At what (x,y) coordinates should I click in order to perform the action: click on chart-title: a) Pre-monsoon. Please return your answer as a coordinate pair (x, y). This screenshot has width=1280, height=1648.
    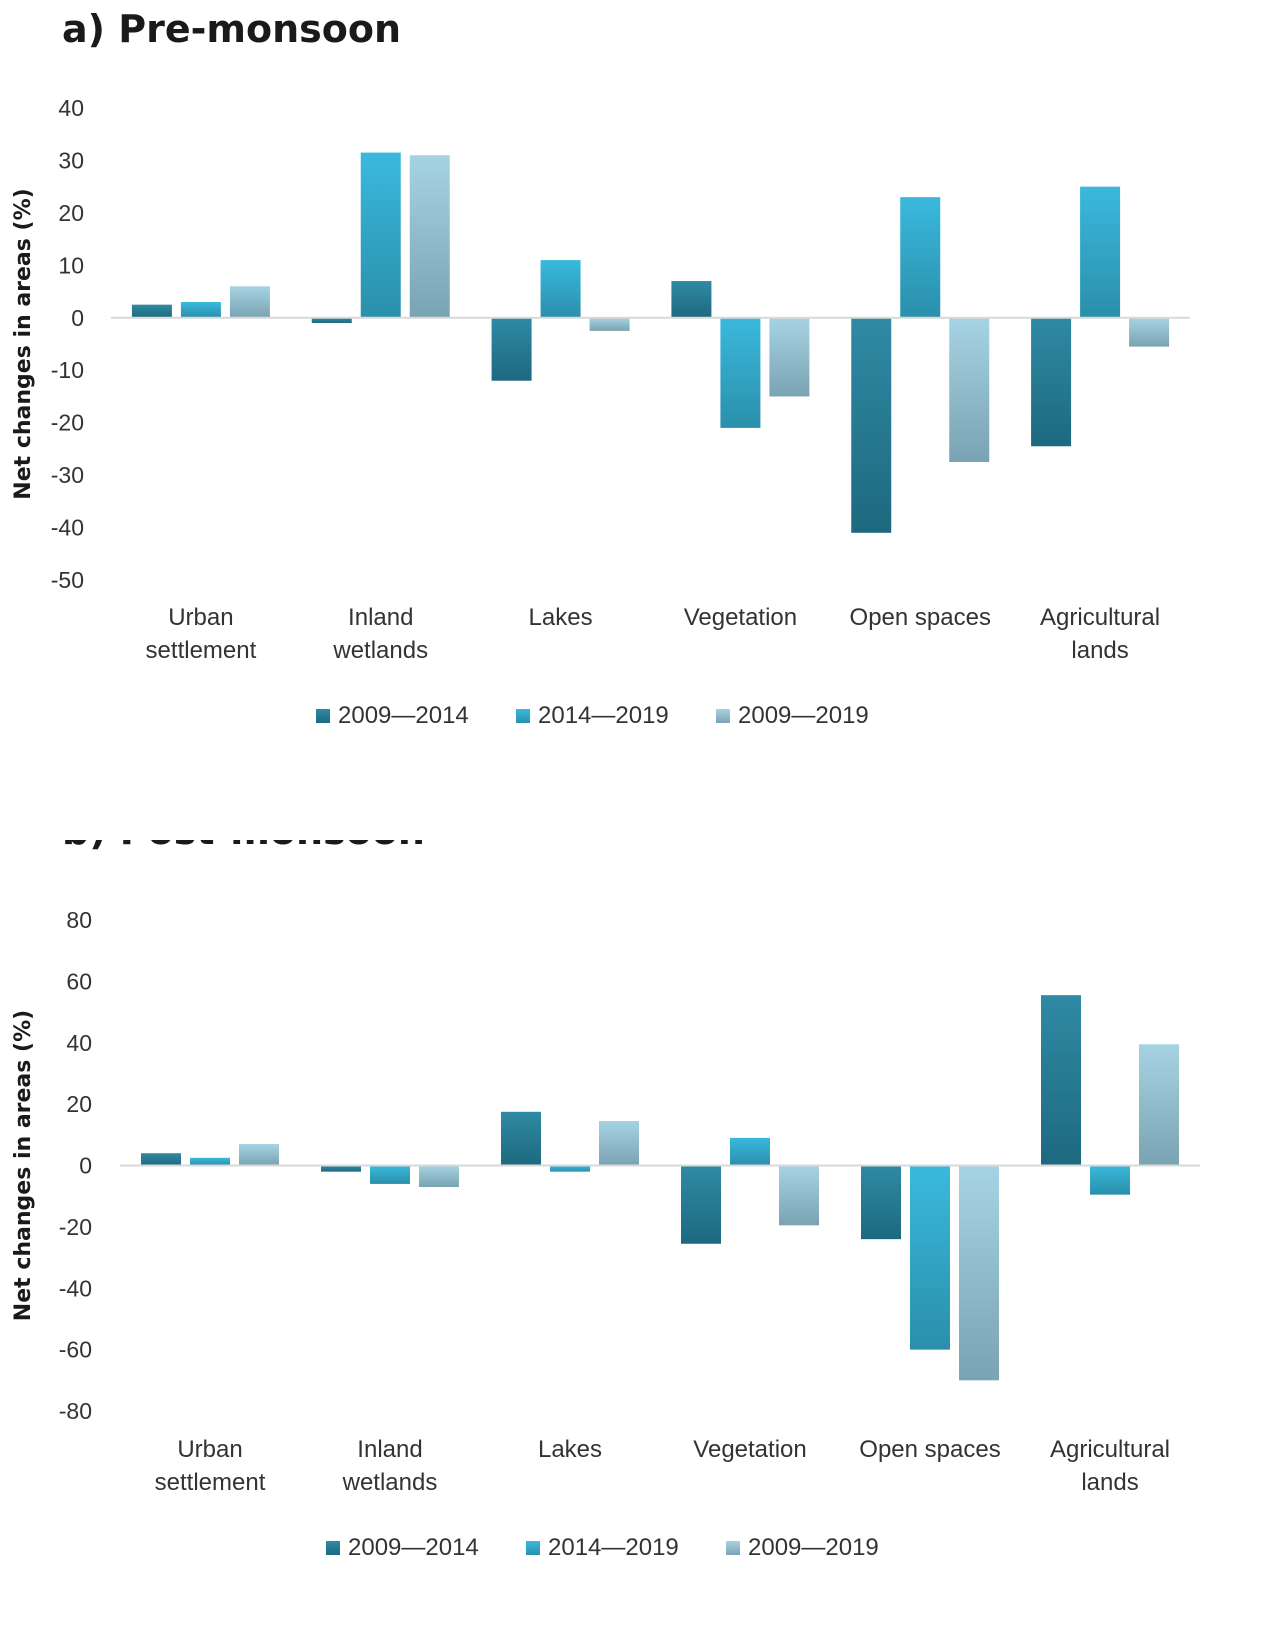
    Looking at the image, I should click on (231, 29).